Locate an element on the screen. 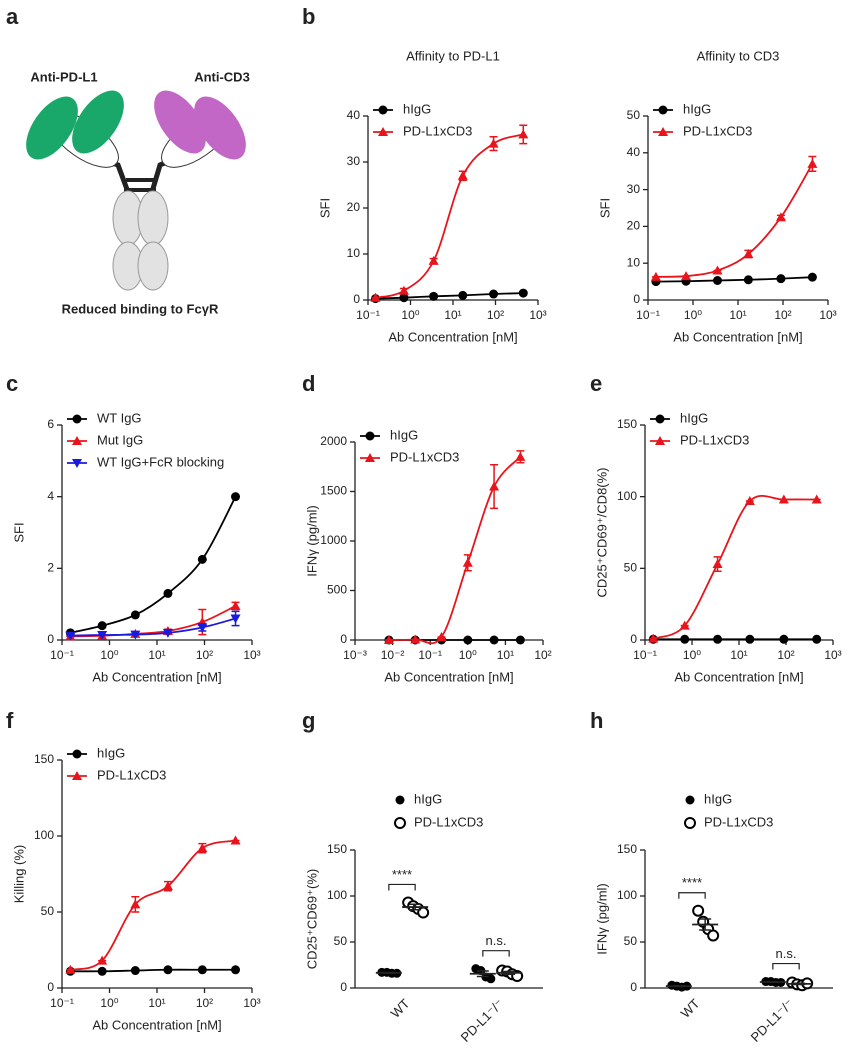  significance-bracket is located at coordinates (786, 966).